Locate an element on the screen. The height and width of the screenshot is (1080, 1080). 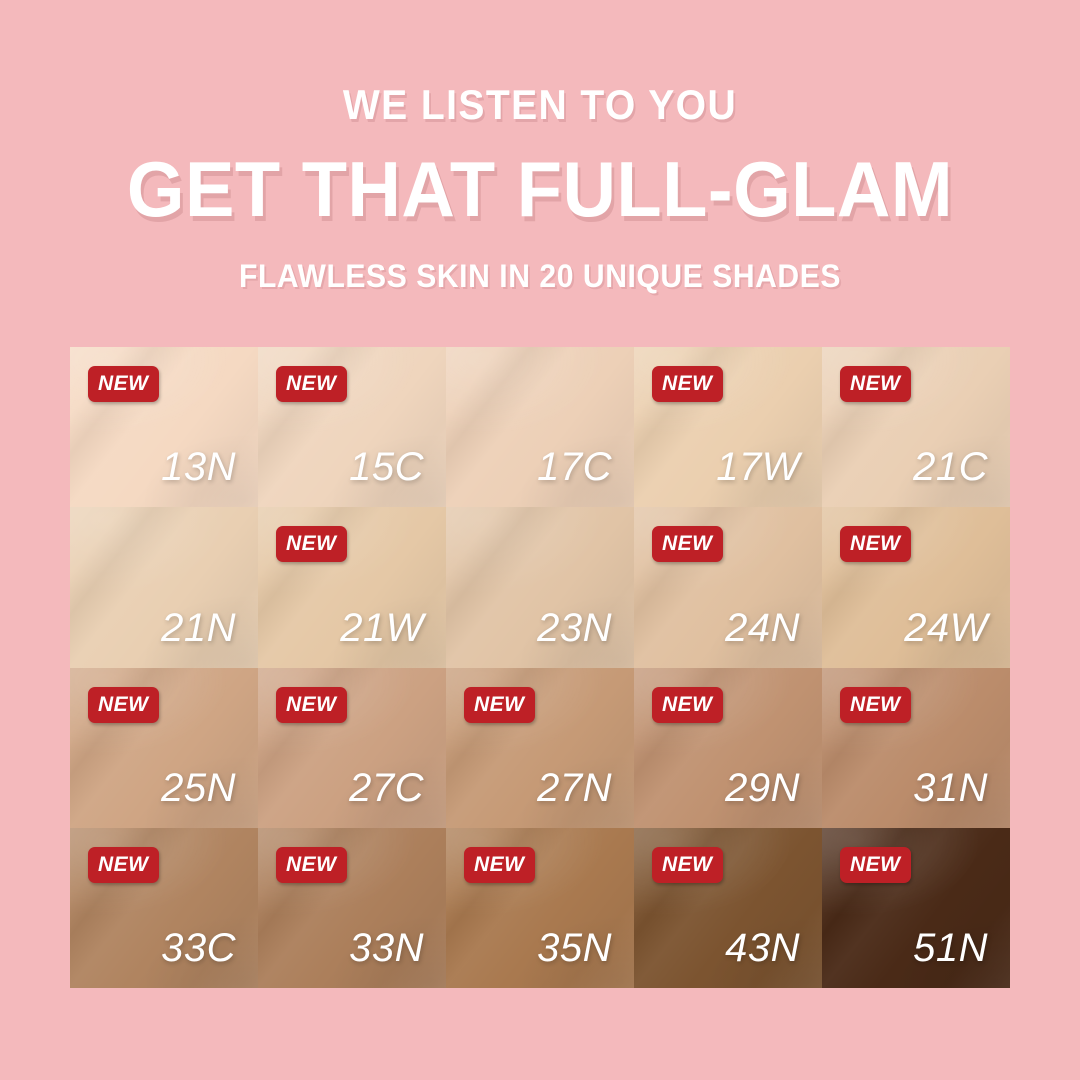
page-title: GET THAT FULL-GLAM is located at coordinates (540, 189).